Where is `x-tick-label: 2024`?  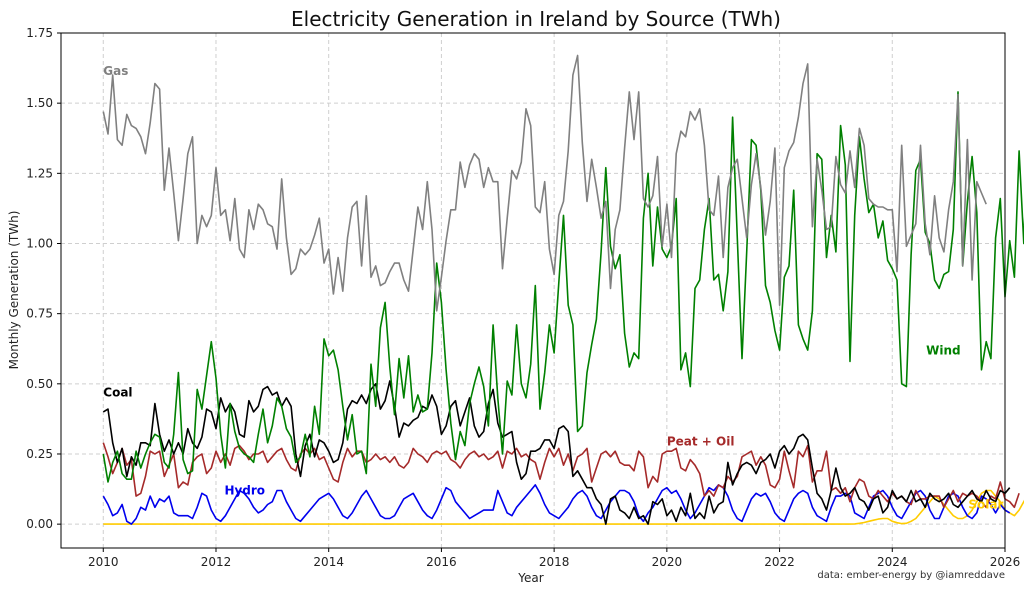
x-tick-label: 2024 is located at coordinates (892, 562).